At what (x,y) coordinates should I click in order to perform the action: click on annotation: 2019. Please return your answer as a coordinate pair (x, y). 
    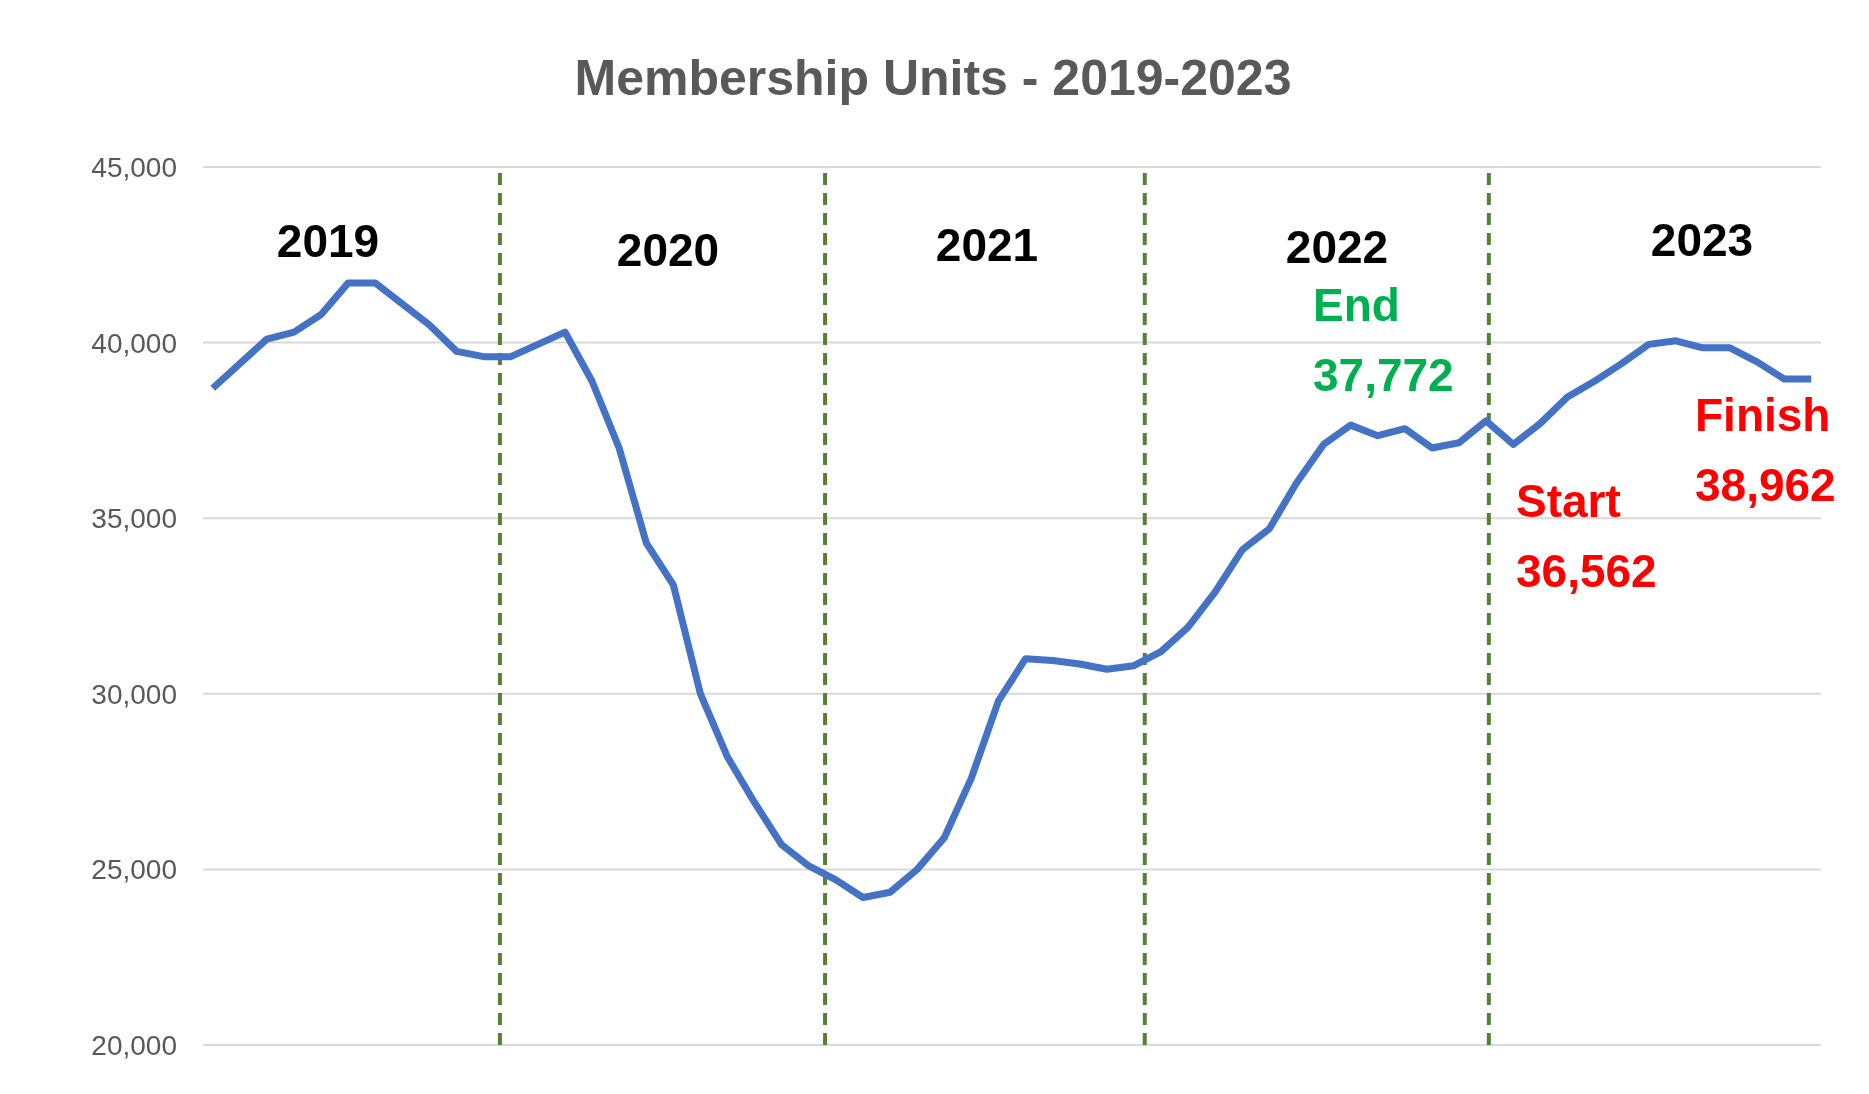
    Looking at the image, I should click on (328, 241).